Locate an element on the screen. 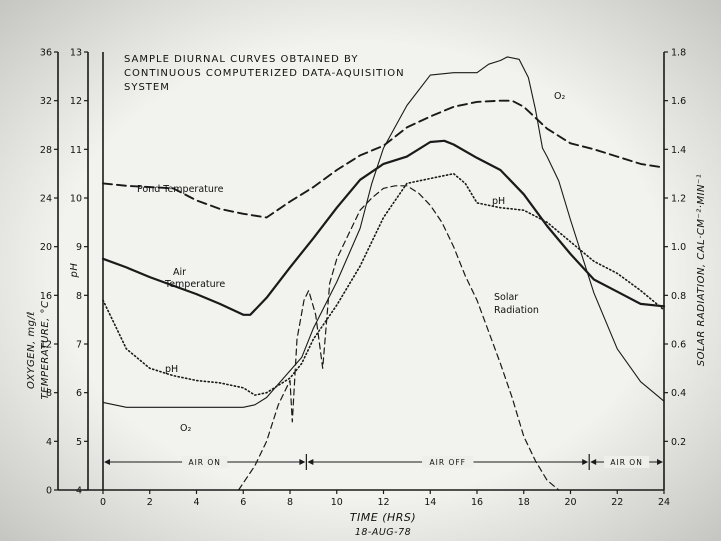  right-tick-label: 0.8 is located at coordinates (678, 296).